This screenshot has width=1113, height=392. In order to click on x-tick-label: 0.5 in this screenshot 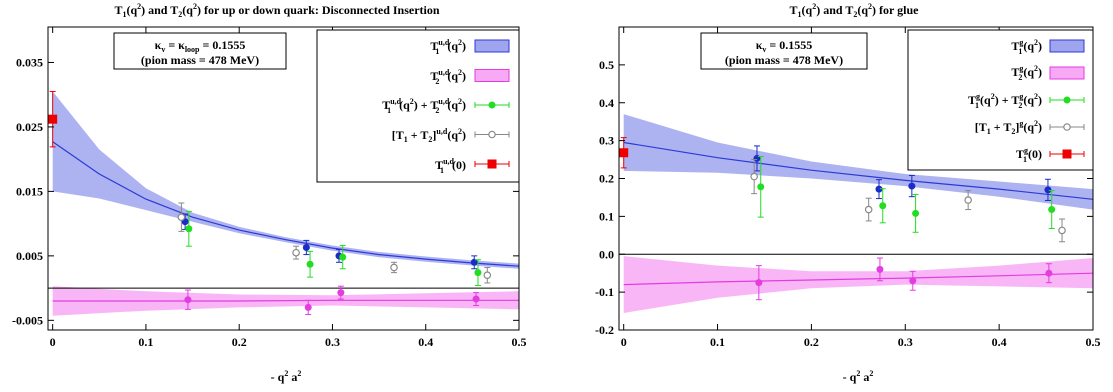, I will do `click(519, 342)`.